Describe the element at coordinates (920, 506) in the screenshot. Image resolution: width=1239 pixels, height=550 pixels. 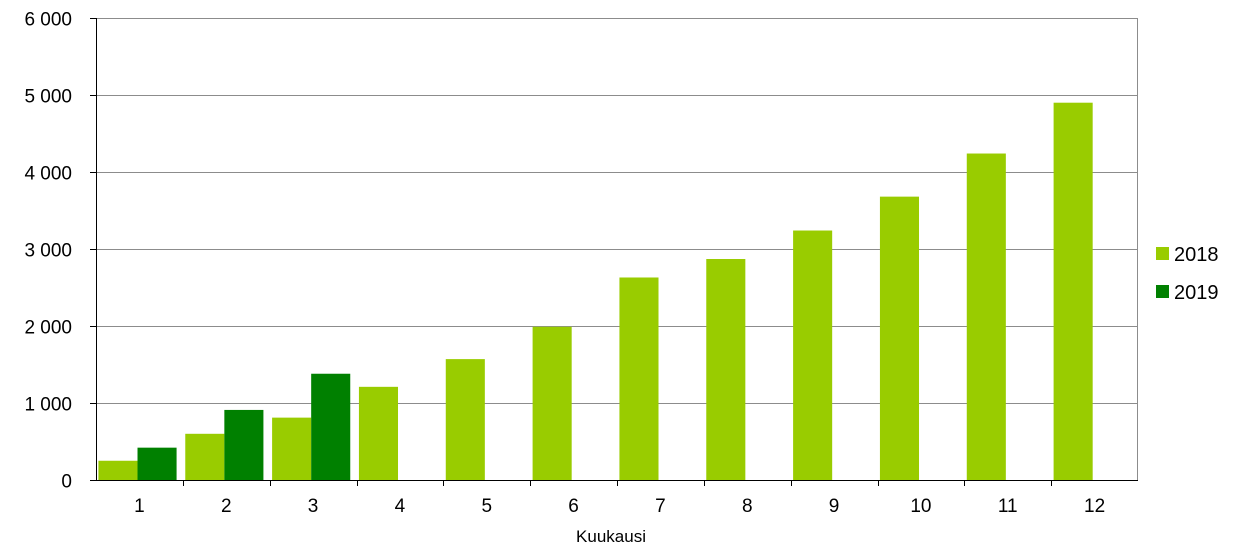
I see `x-tick-label: 10` at that location.